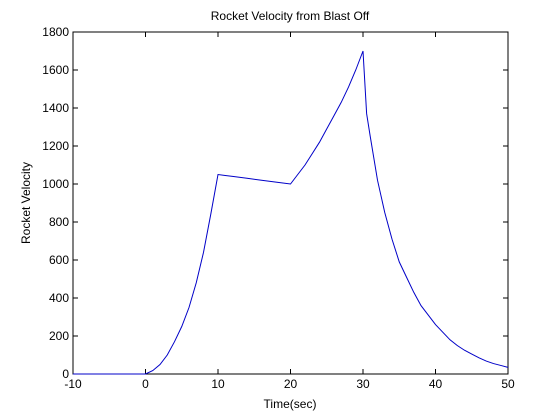 The height and width of the screenshot is (420, 560). I want to click on x-tick-label: -10, so click(73, 384).